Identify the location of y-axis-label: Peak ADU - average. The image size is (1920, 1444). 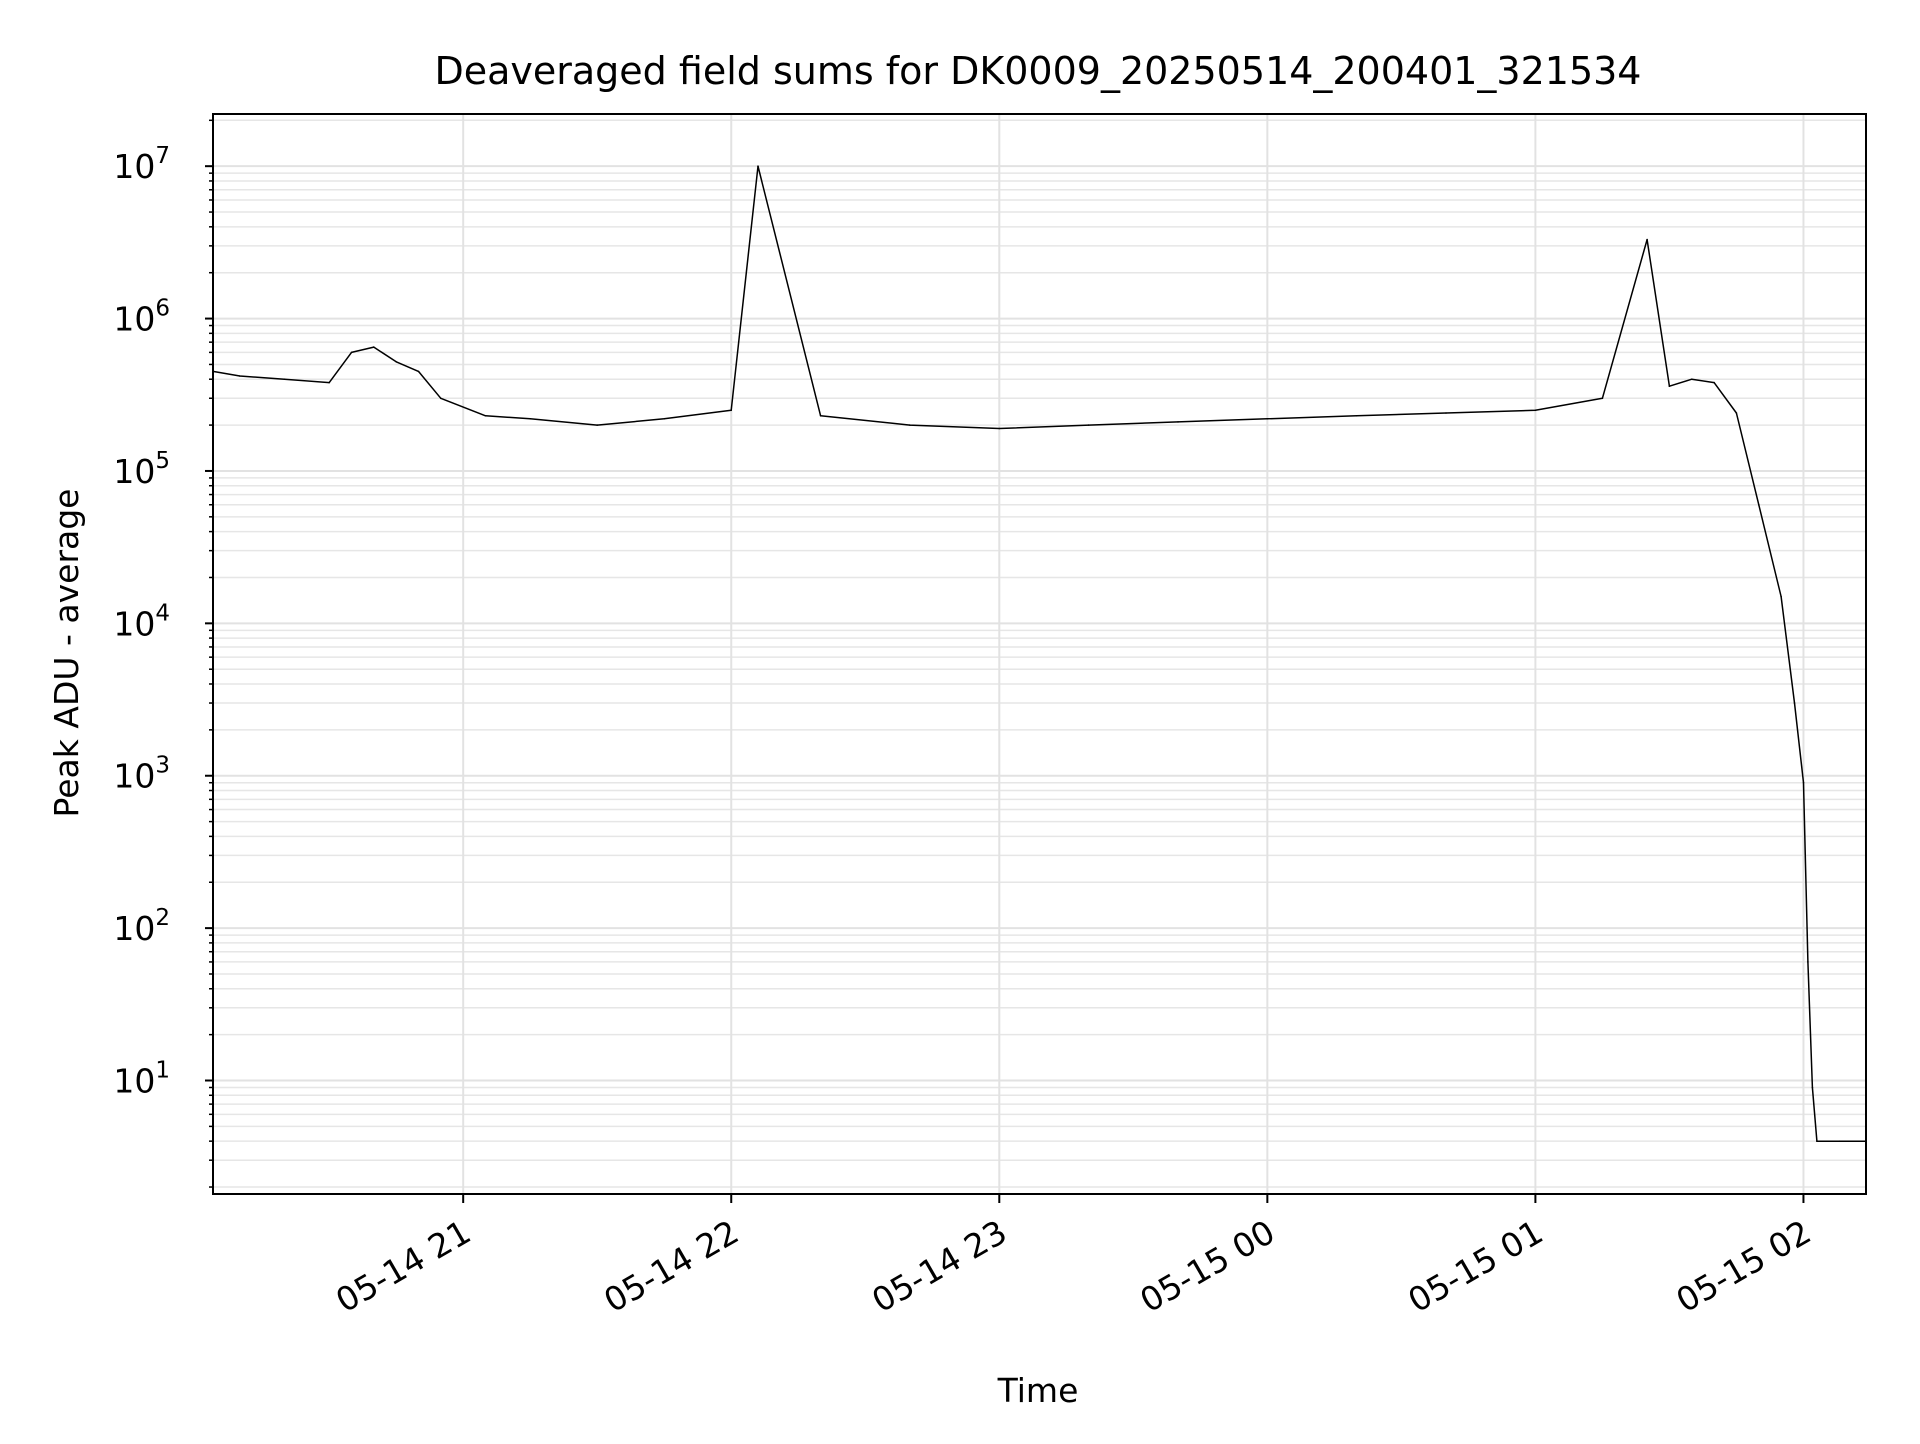
(66, 653).